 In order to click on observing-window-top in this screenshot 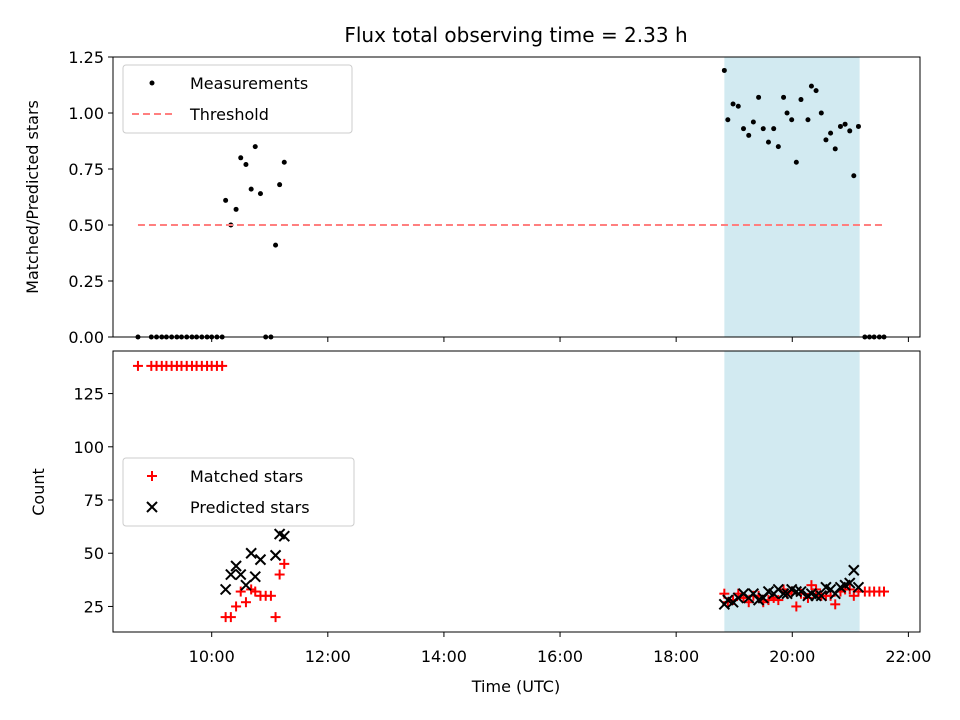, I will do `click(792, 197)`.